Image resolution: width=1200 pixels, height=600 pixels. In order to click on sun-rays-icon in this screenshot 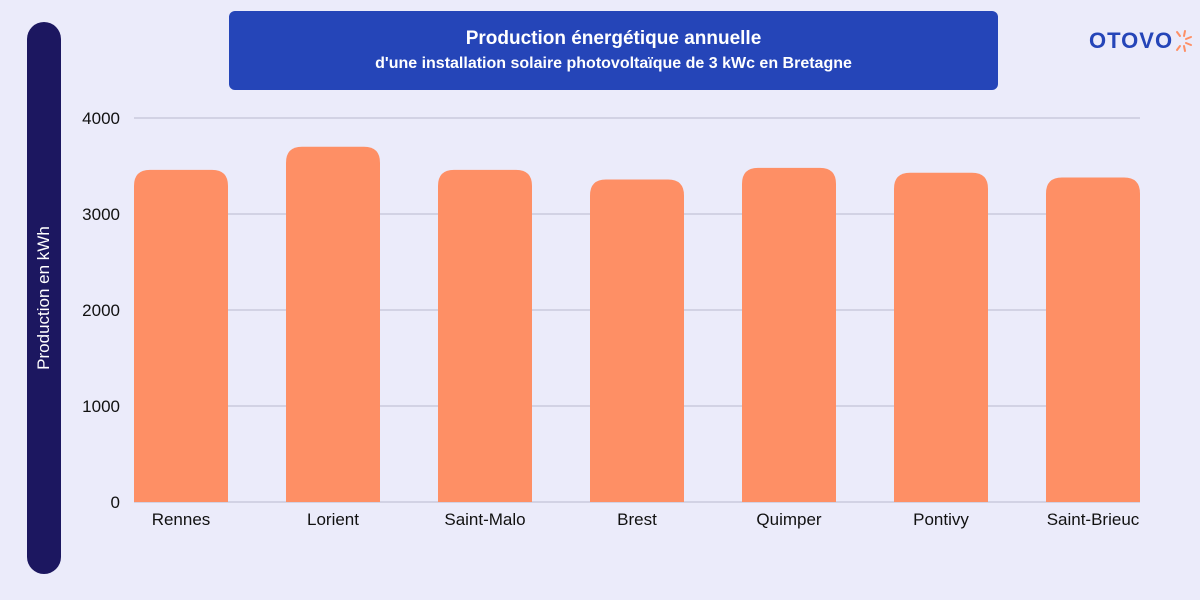, I will do `click(1184, 41)`.